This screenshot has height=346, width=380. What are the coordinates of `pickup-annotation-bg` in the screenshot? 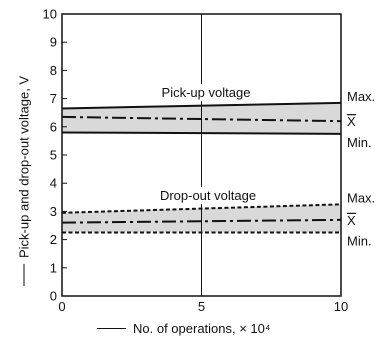 It's located at (206, 93).